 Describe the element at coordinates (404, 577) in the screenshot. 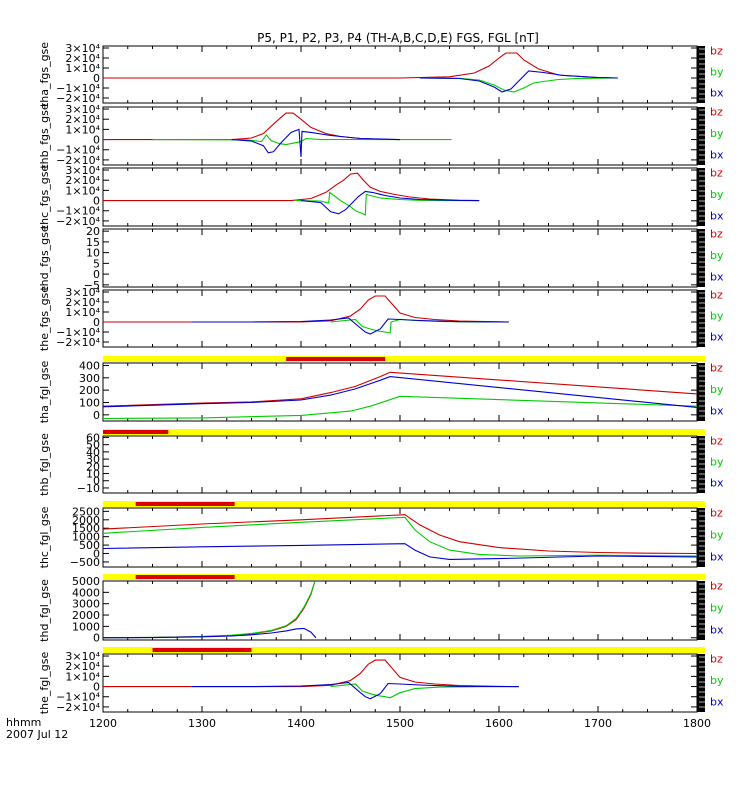

I see `coverage-bar-thd_fgl_gse` at that location.